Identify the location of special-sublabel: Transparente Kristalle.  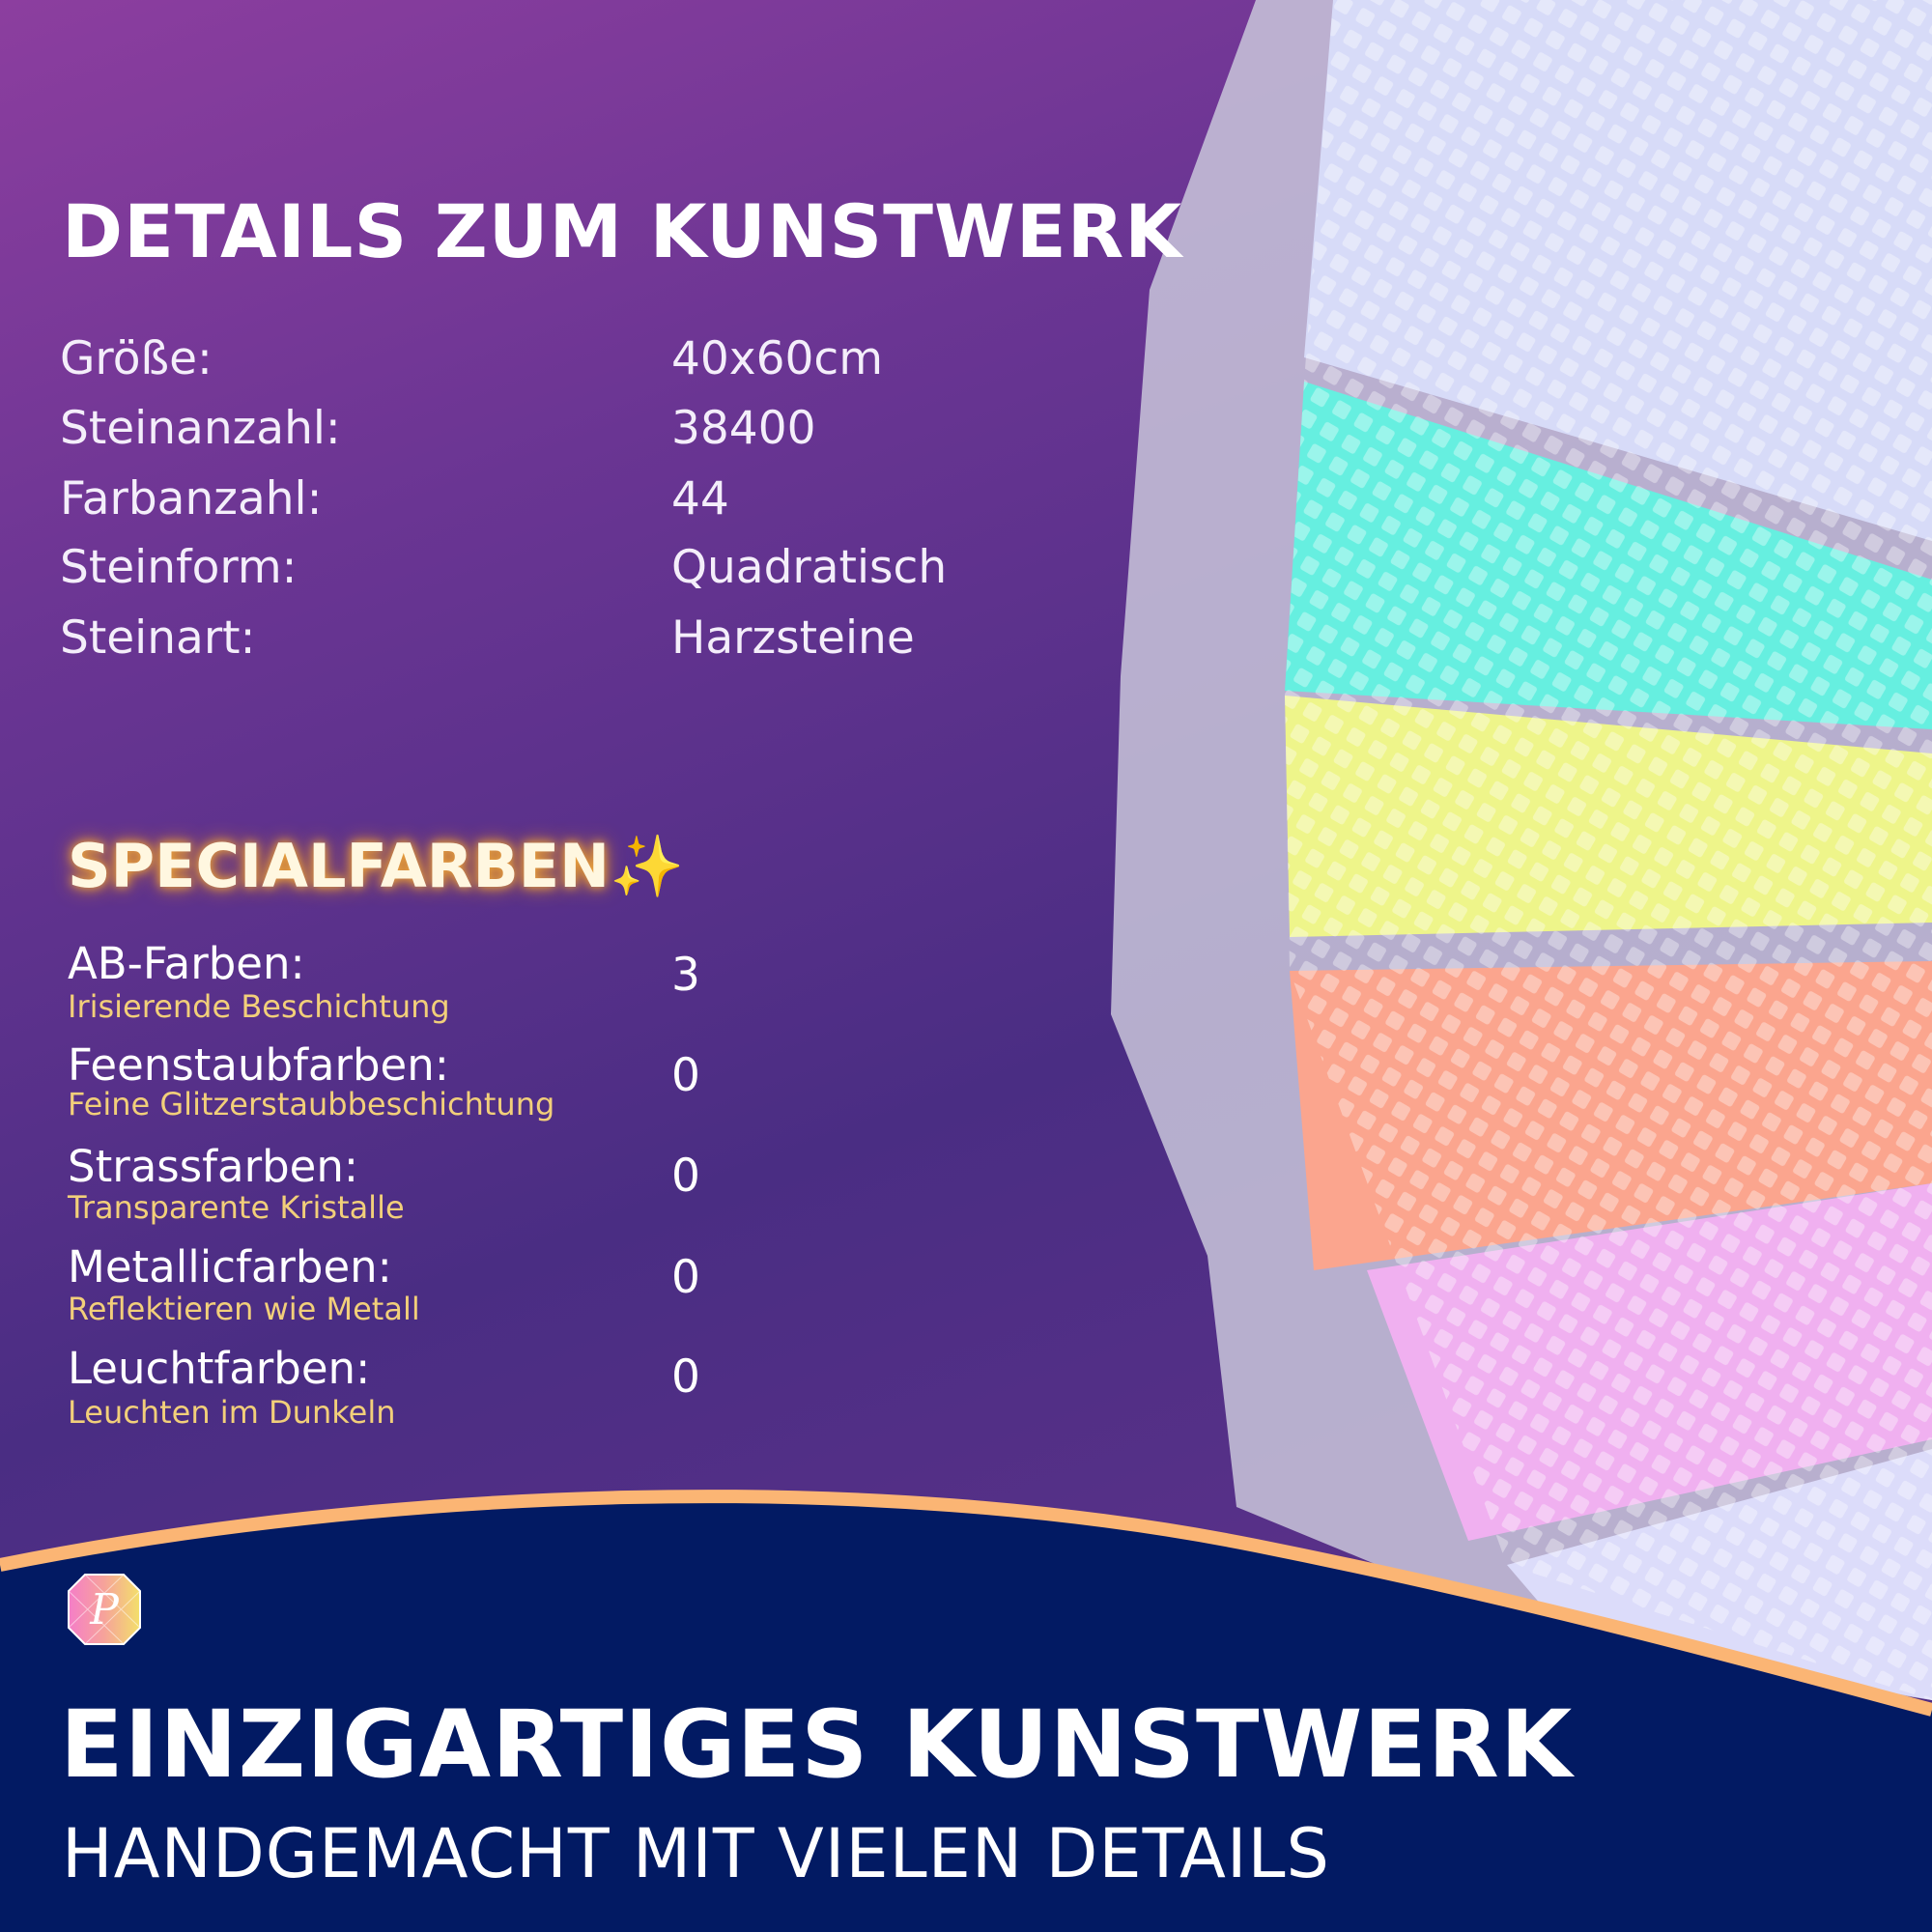
(236, 1207).